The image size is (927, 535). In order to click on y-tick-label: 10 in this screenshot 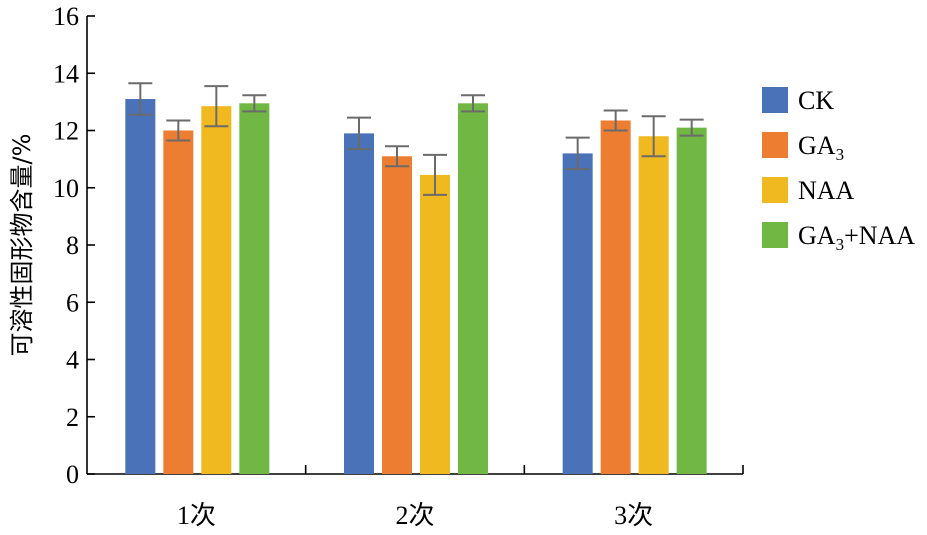, I will do `click(66, 188)`.